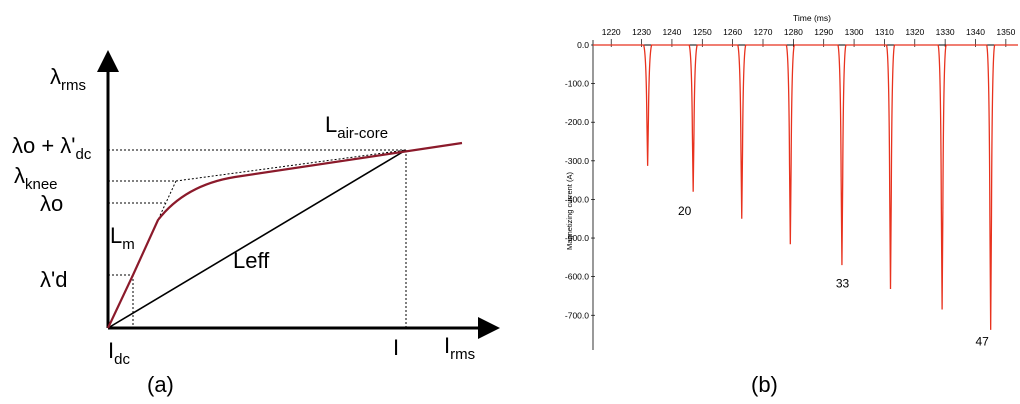  Describe the element at coordinates (257, 239) in the screenshot. I see `leff-line` at that location.